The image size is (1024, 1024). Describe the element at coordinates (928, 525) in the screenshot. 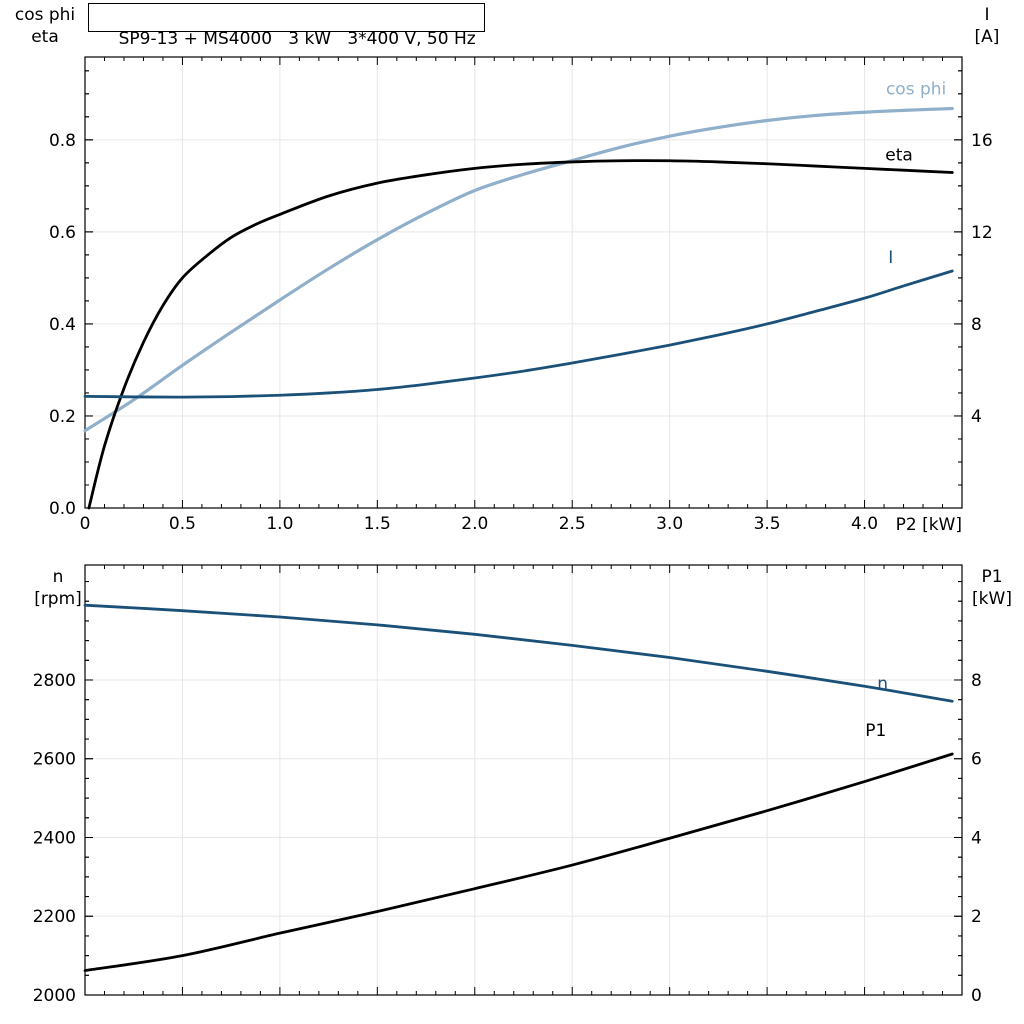

I see `x-axis-title: P2 [kW]` at that location.